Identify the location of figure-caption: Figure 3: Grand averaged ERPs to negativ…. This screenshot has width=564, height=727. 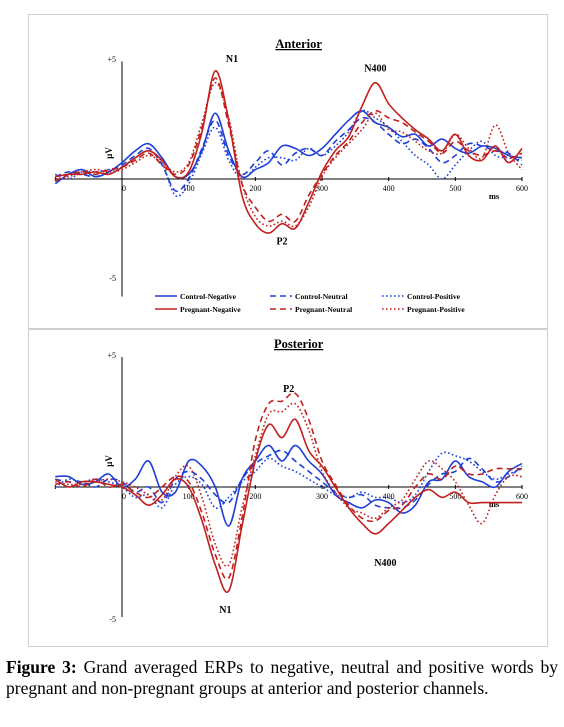
(282, 678).